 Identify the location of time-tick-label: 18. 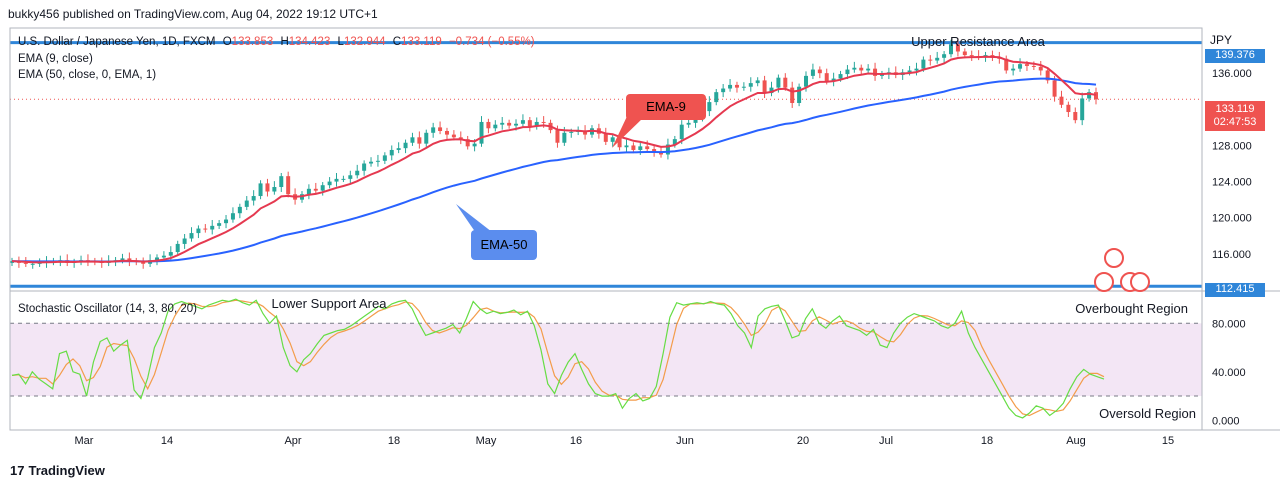
(394, 441).